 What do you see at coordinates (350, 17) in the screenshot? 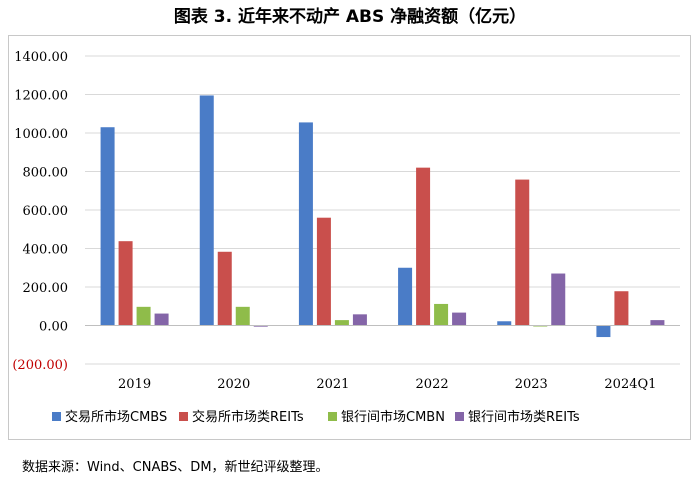
I see `figure-title: 图表 3. 近年来不动产 ABS 净融资额（亿元）` at bounding box center [350, 17].